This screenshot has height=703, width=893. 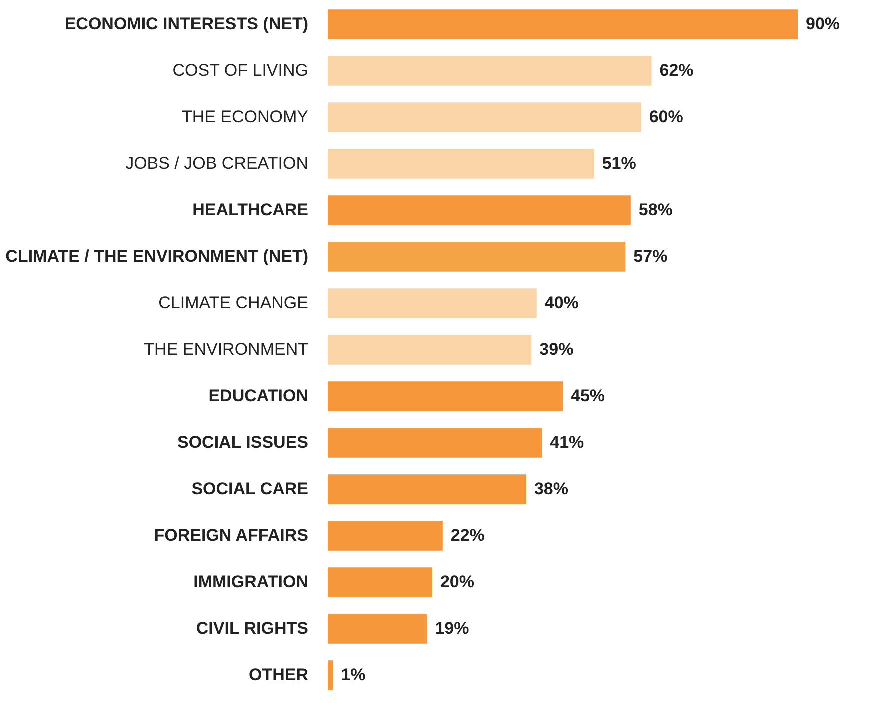 I want to click on y-tick-label: JOBS / JOB CREATION, so click(x=217, y=164).